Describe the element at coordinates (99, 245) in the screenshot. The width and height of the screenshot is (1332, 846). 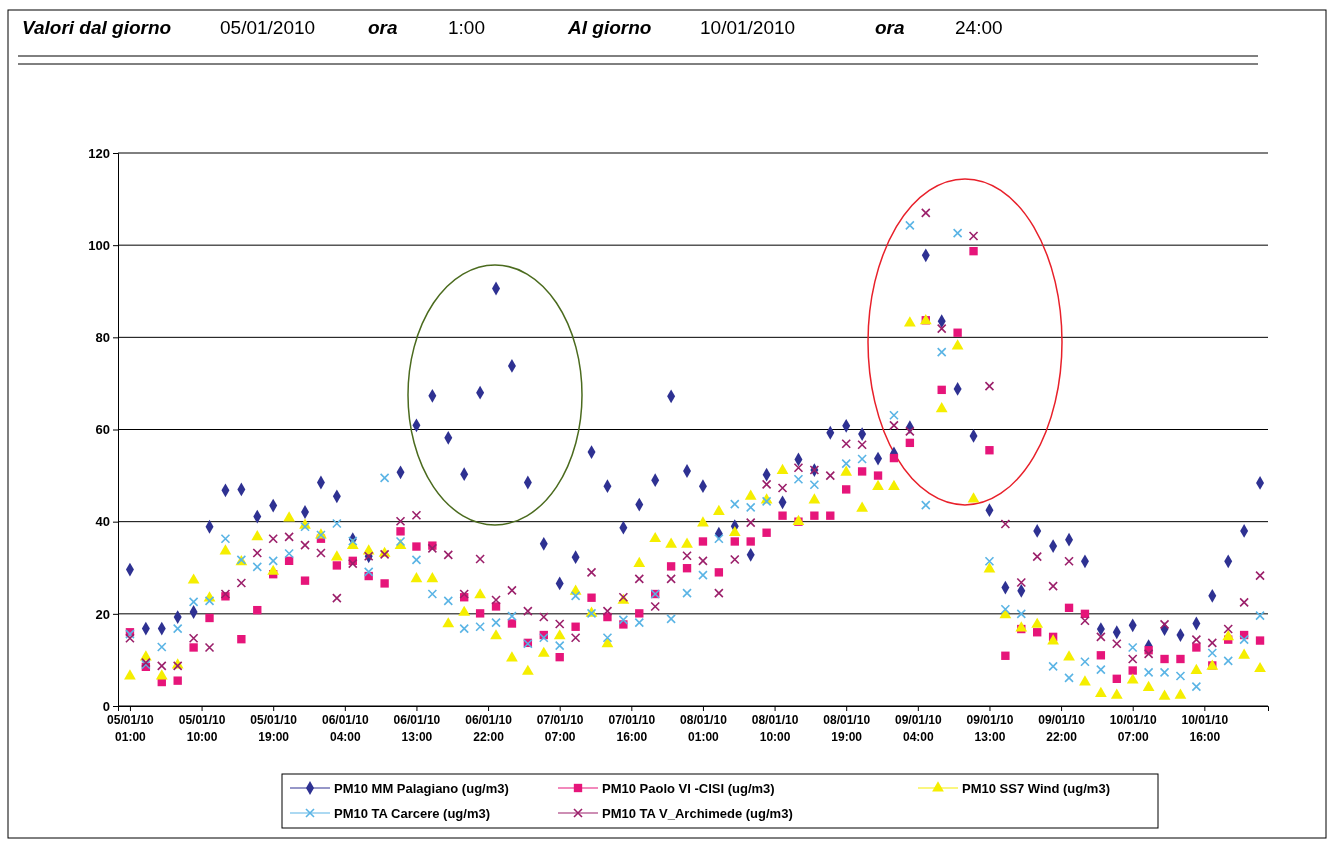
I see `y-tick-label: 100` at that location.